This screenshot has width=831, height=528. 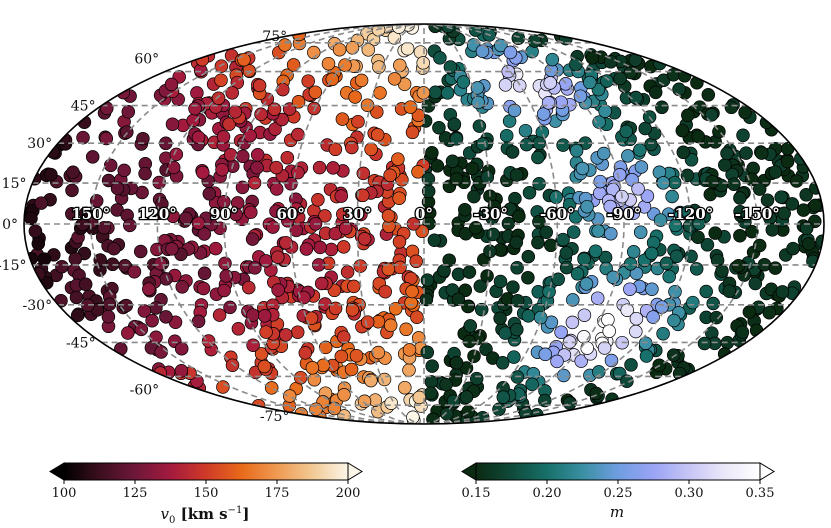 I want to click on longitude-label: -30°, so click(x=490, y=214).